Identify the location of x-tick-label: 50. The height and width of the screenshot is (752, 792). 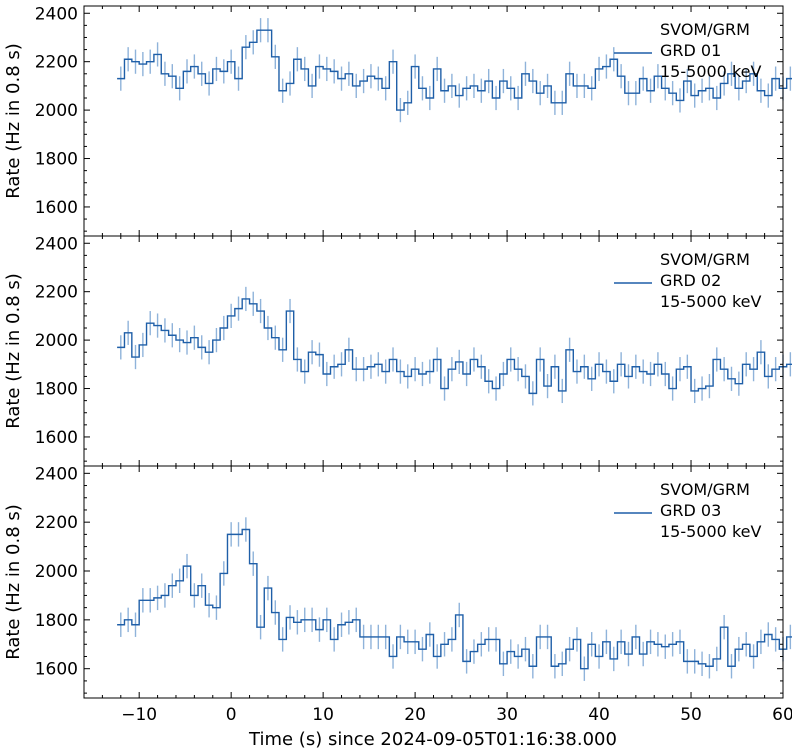
(691, 715).